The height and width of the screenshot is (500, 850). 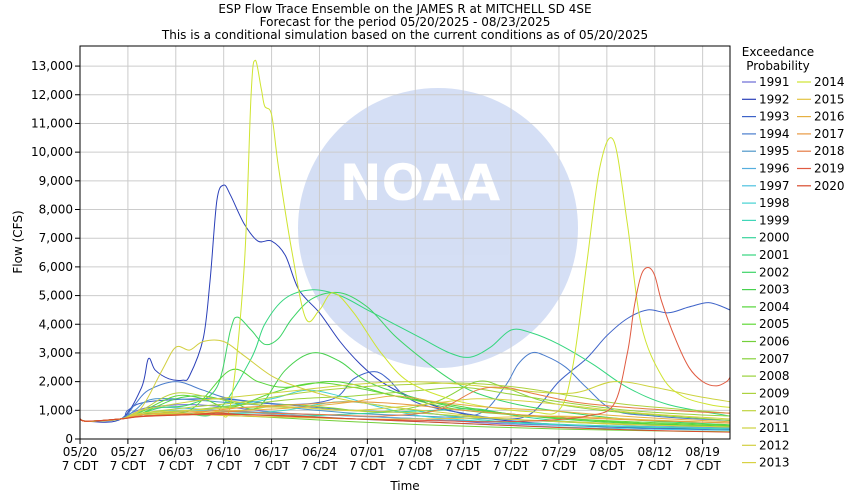 I want to click on y-tick-label: 2,000, so click(x=56, y=382).